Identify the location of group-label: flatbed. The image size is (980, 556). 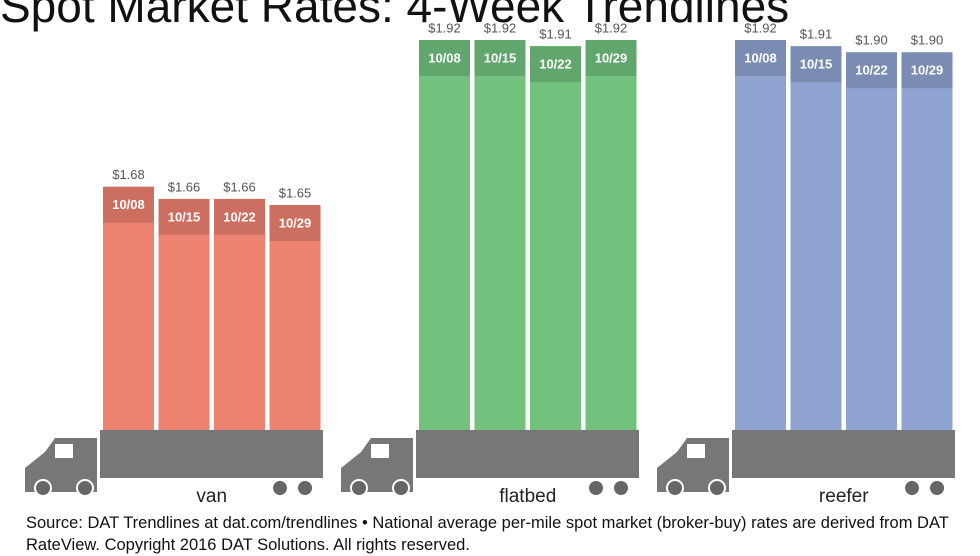
(527, 496).